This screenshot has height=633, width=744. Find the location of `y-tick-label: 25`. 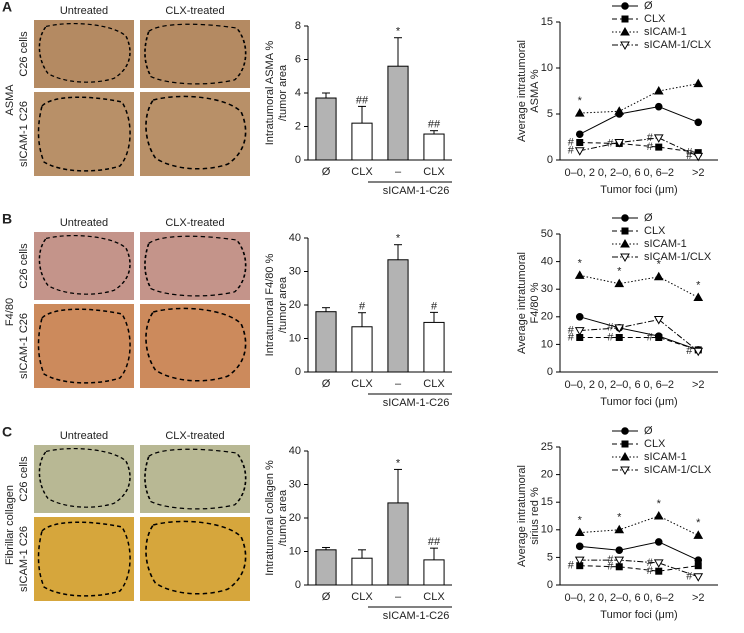

y-tick-label: 25 is located at coordinates (547, 447).